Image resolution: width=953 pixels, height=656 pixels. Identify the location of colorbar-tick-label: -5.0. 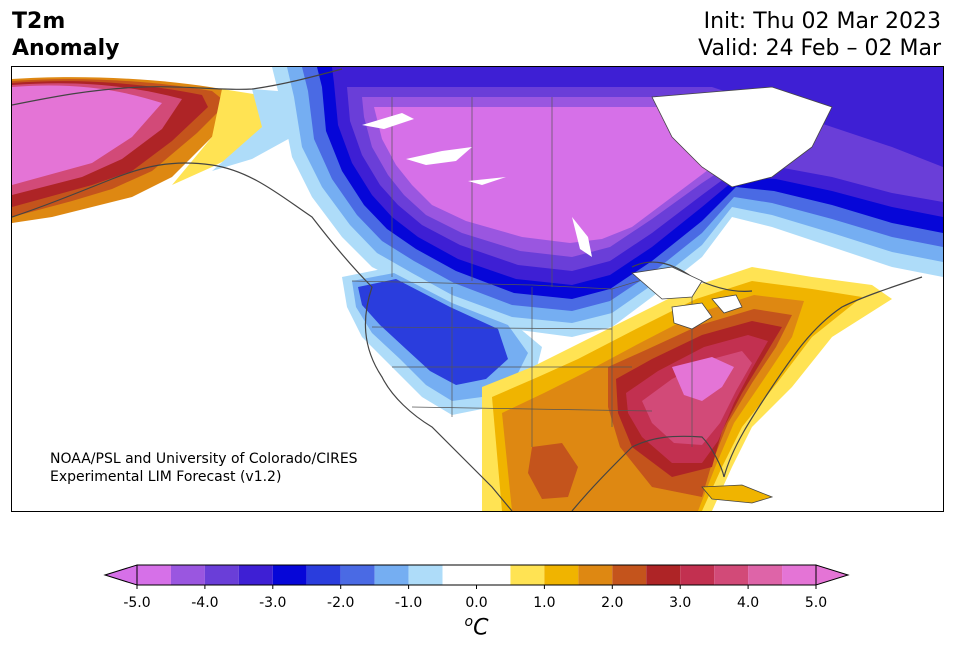
(136, 603).